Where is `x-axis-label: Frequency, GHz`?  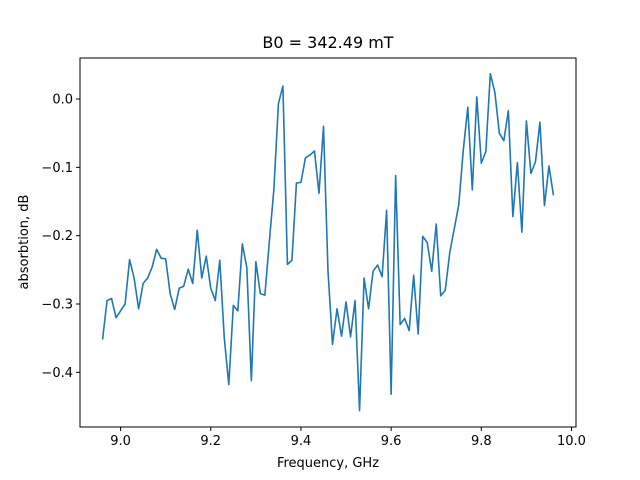
x-axis-label: Frequency, GHz is located at coordinates (328, 463).